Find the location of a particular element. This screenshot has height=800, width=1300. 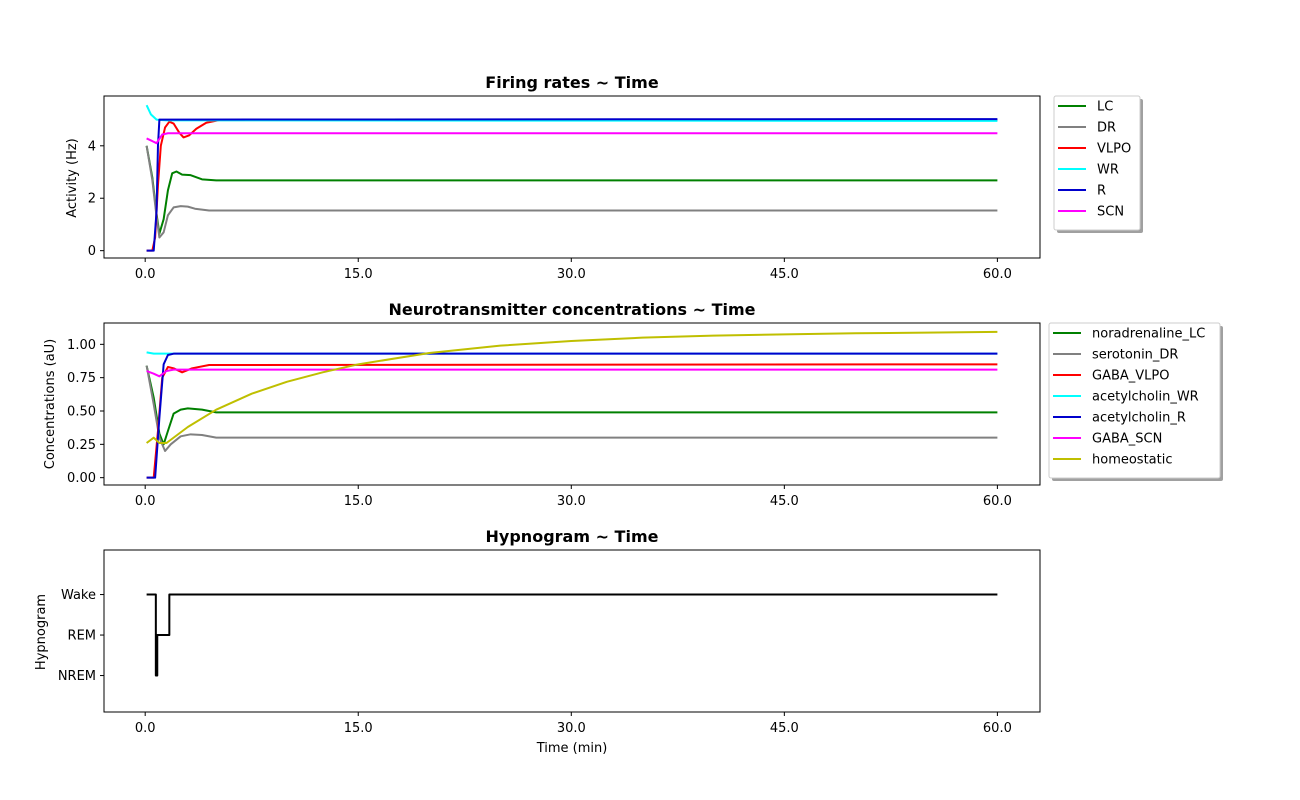

neurotransmitter-ylabel: Concentrations (aU) is located at coordinates (50, 404).